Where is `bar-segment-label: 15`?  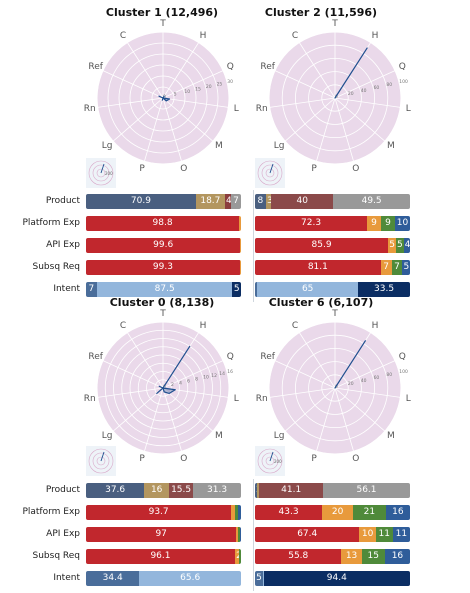
bar-segment-label: 15 is located at coordinates (373, 556).